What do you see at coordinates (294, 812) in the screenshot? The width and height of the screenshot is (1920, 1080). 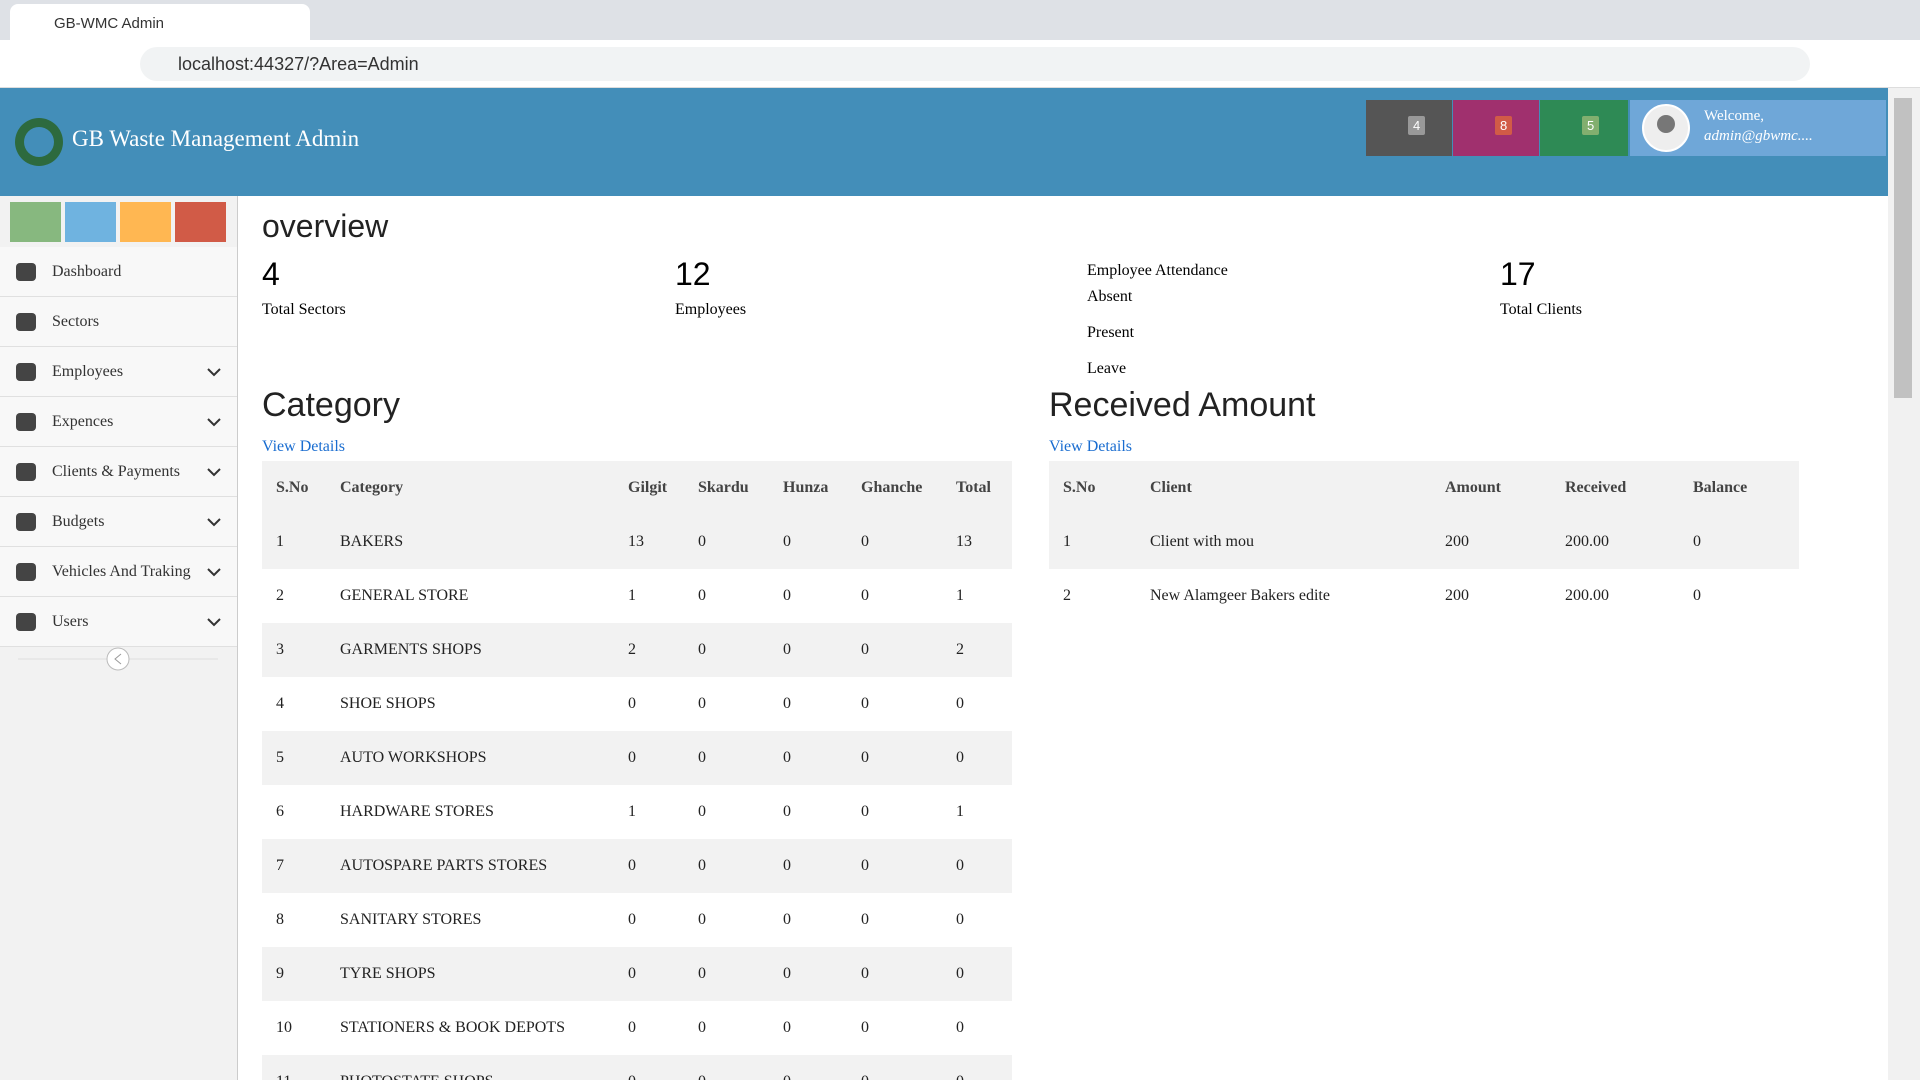 I see `table-cell: 6` at bounding box center [294, 812].